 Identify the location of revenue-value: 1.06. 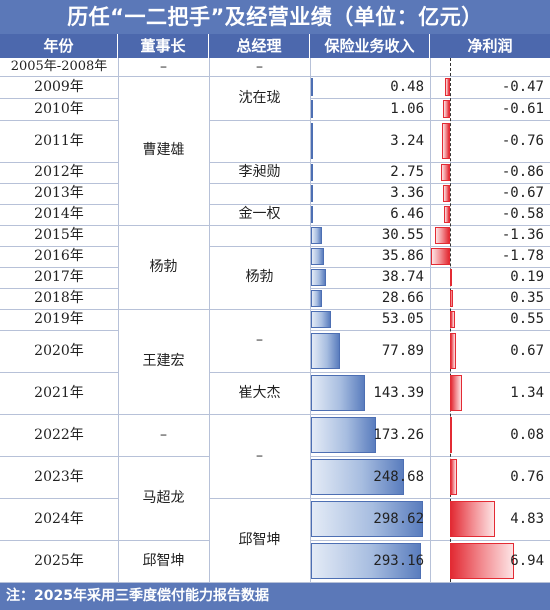
(407, 109).